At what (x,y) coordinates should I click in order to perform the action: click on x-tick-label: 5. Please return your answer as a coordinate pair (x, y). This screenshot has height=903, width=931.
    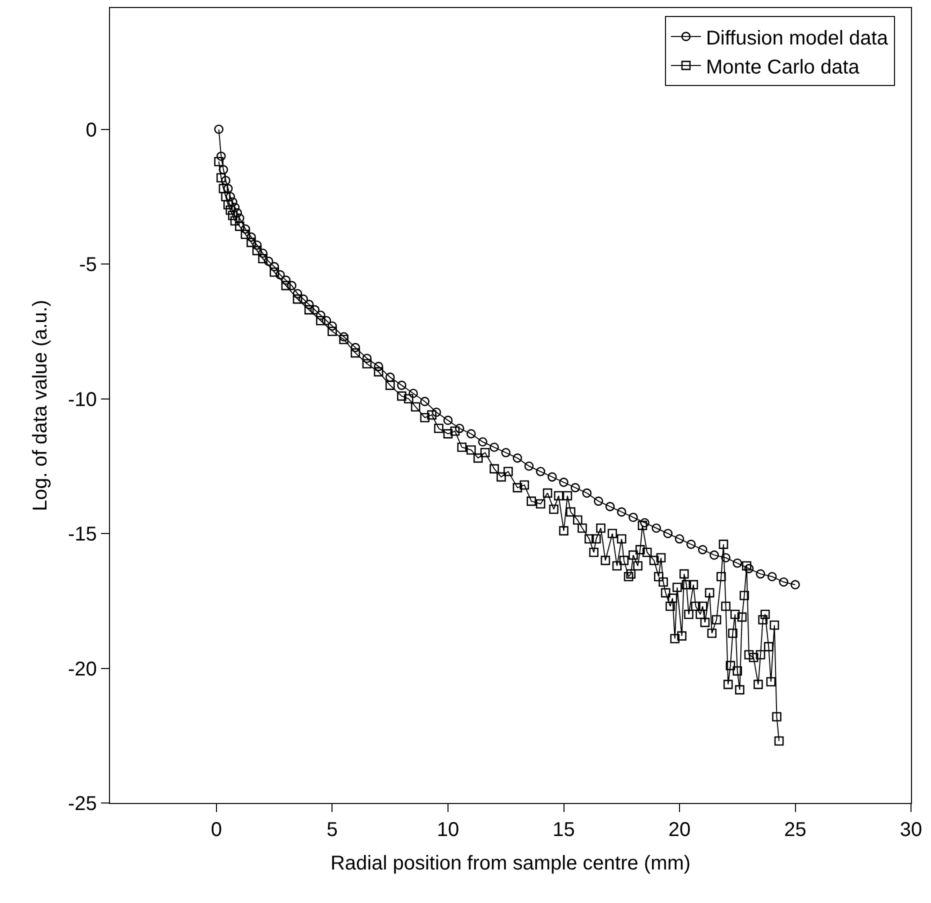
    Looking at the image, I should click on (332, 830).